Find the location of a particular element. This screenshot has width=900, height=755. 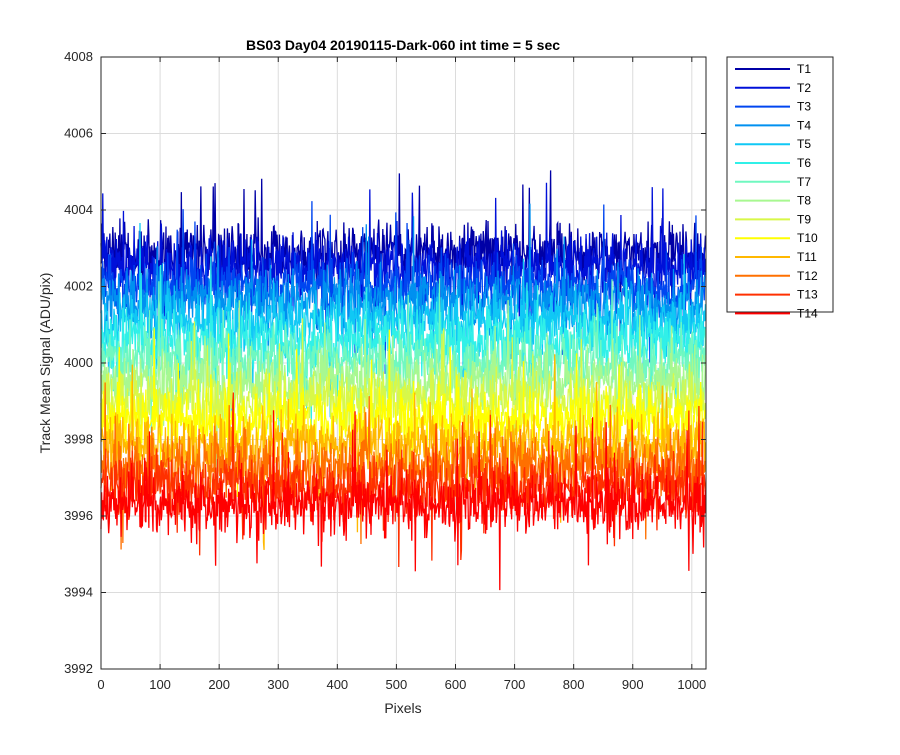

legend-label: T7 is located at coordinates (804, 182).